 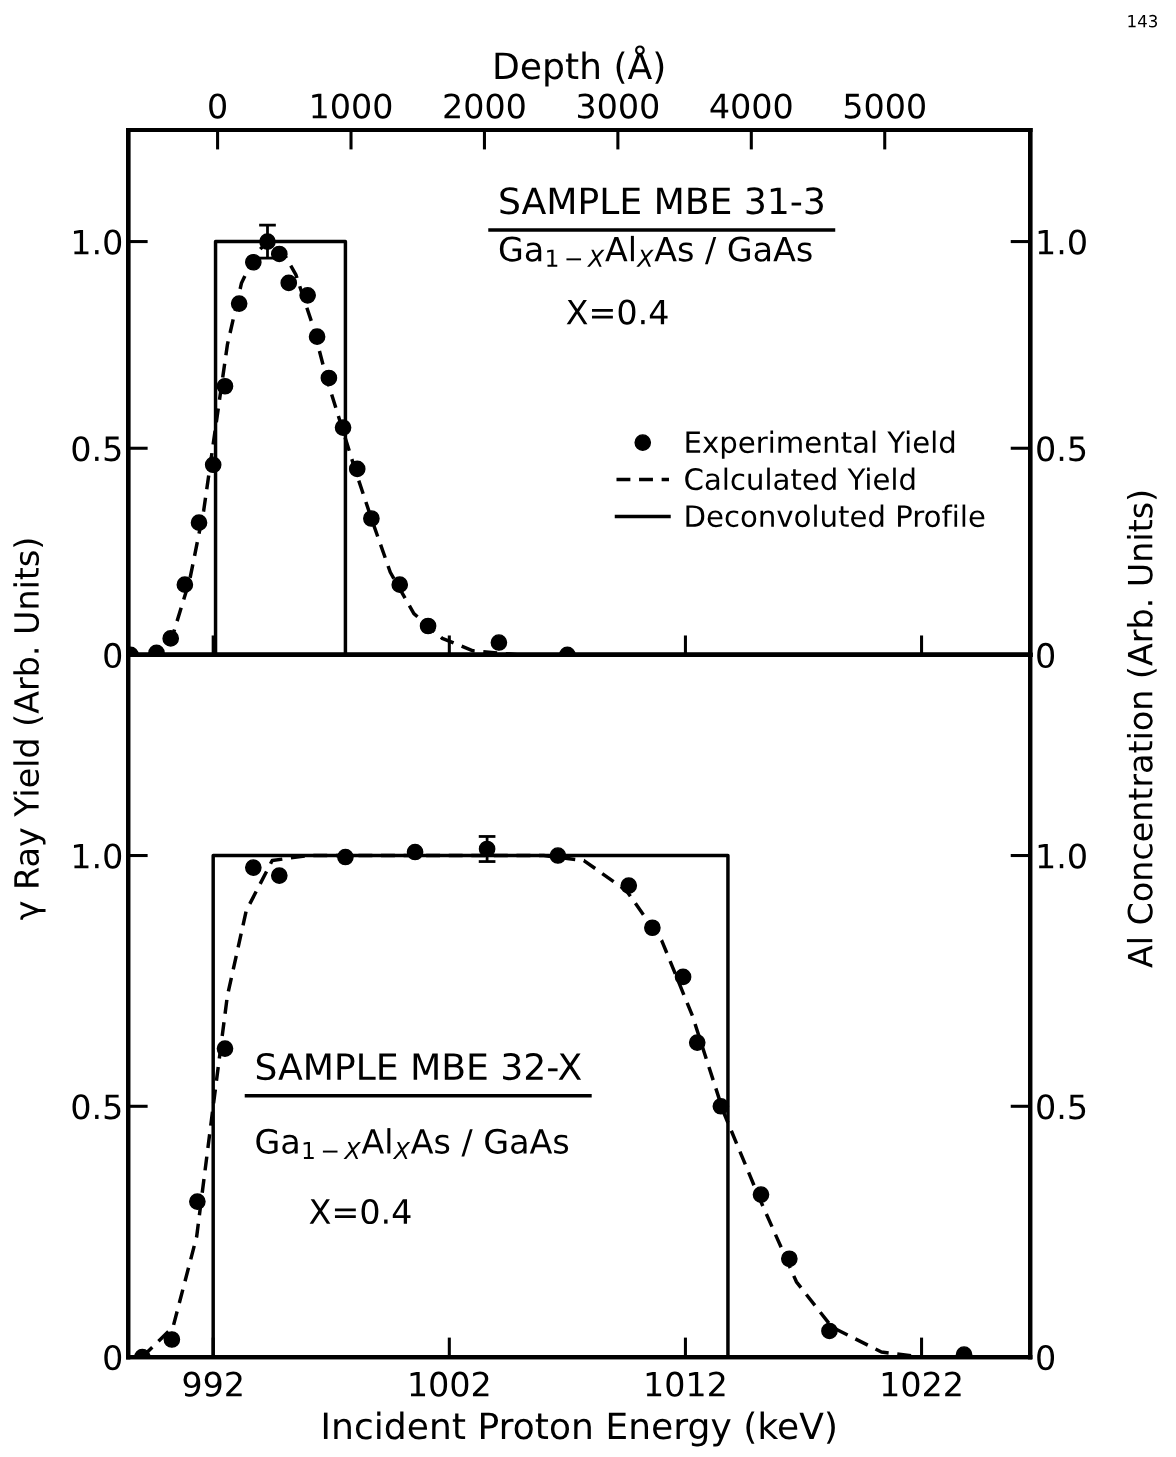 I want to click on legend-label: Deconvoluted Profile, so click(x=835, y=516).